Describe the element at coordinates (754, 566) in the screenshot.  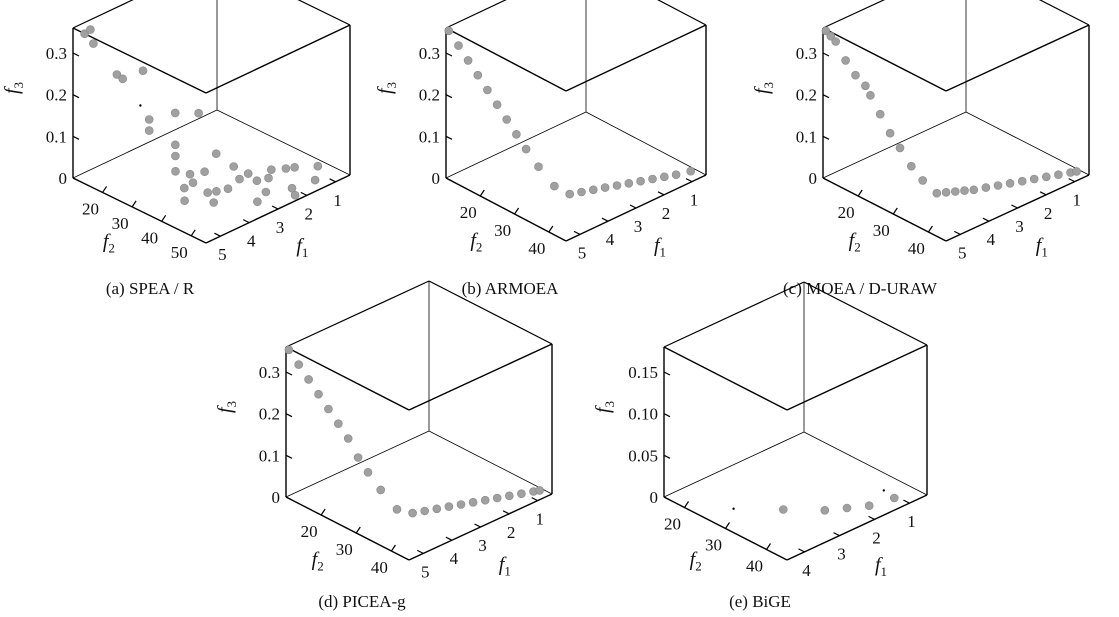
I see `f2-tick-label: 40` at that location.